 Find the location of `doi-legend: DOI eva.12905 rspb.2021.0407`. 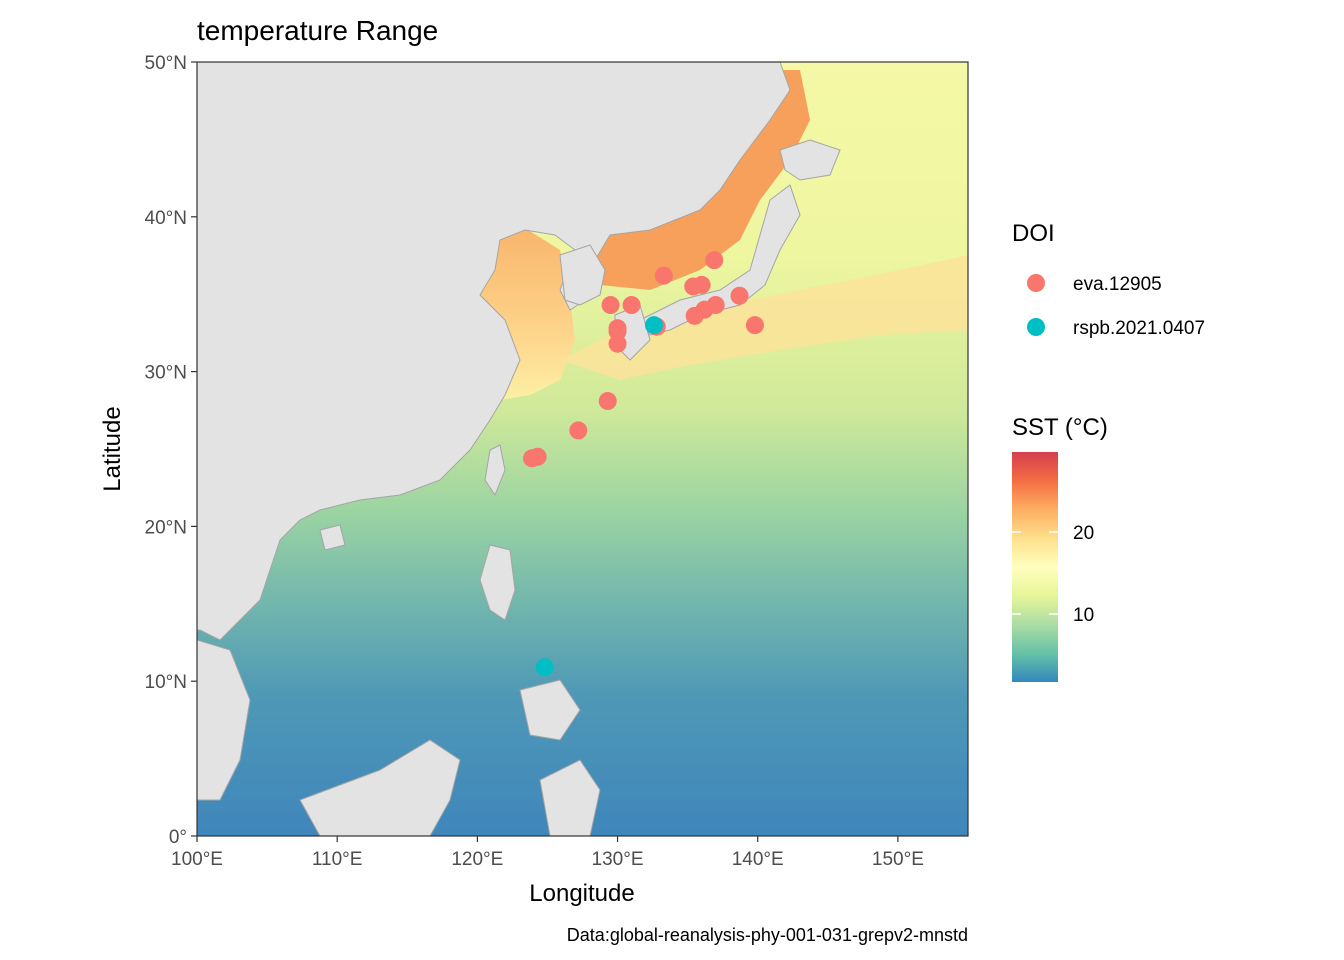

doi-legend: DOI eva.12905 rspb.2021.0407 is located at coordinates (1108, 279).